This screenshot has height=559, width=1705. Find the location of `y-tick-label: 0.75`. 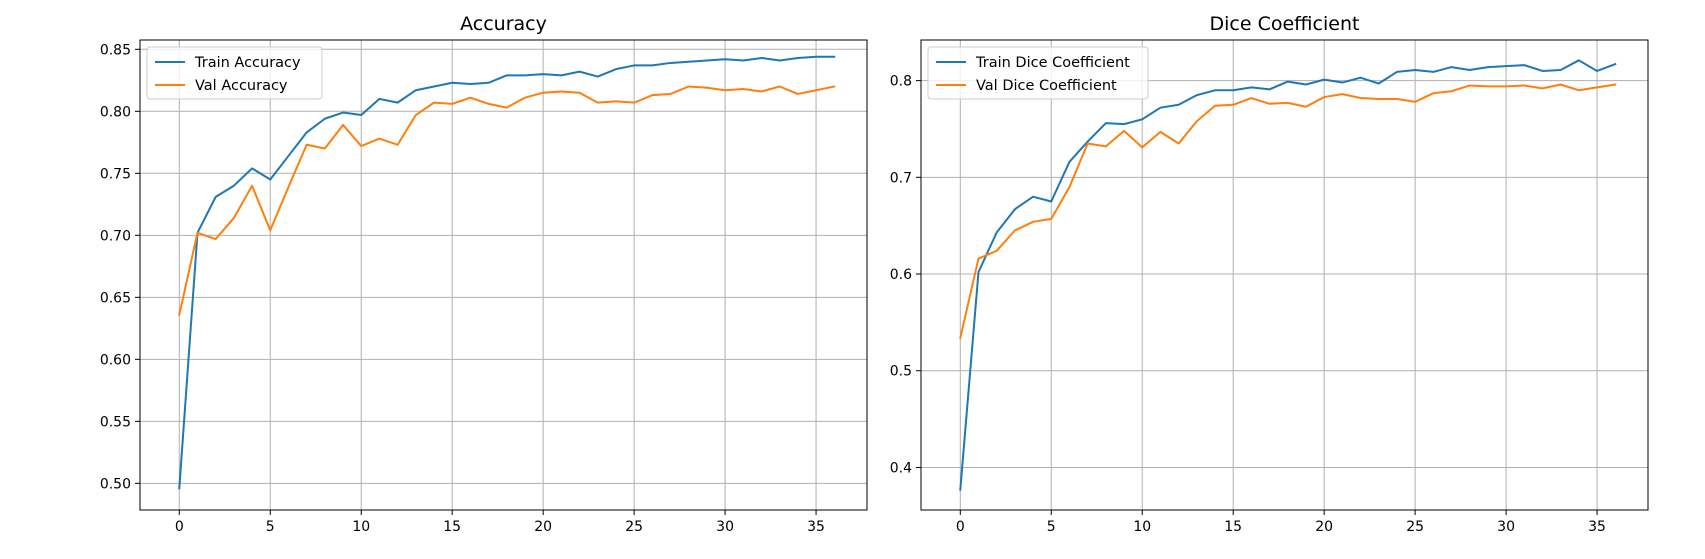

y-tick-label: 0.75 is located at coordinates (115, 174).